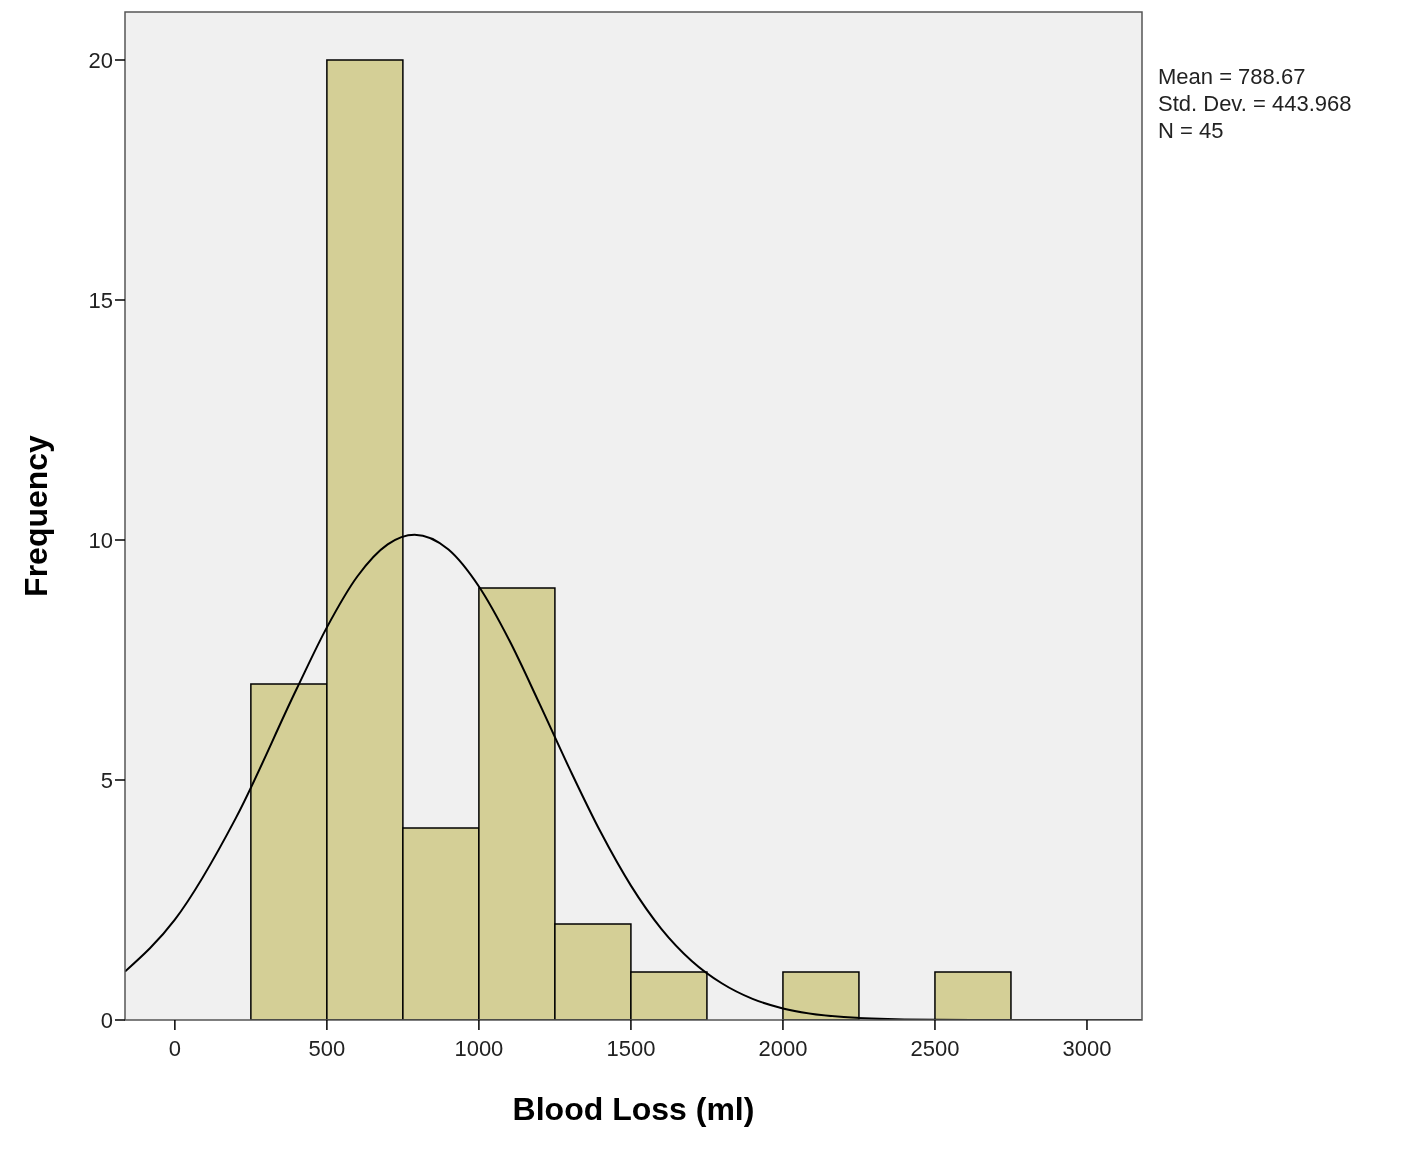 The image size is (1403, 1151). Describe the element at coordinates (106, 780) in the screenshot. I see `y-tick-label: 5` at that location.